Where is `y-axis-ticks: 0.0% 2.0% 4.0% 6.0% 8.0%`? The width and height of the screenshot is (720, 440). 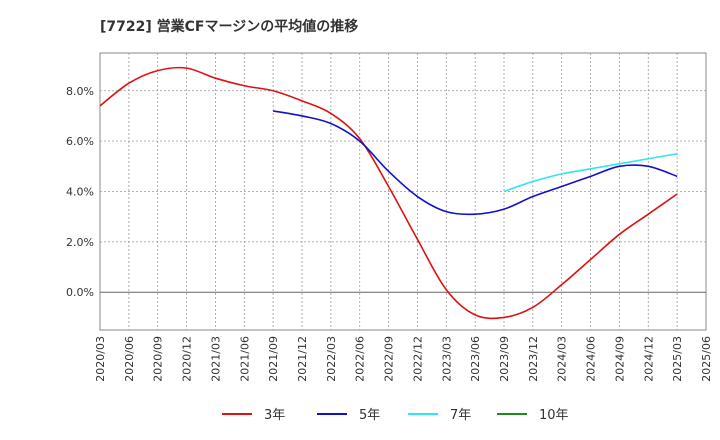
y-axis-ticks: 0.0% 2.0% 4.0% 6.0% 8.0% is located at coordinates (80, 192).